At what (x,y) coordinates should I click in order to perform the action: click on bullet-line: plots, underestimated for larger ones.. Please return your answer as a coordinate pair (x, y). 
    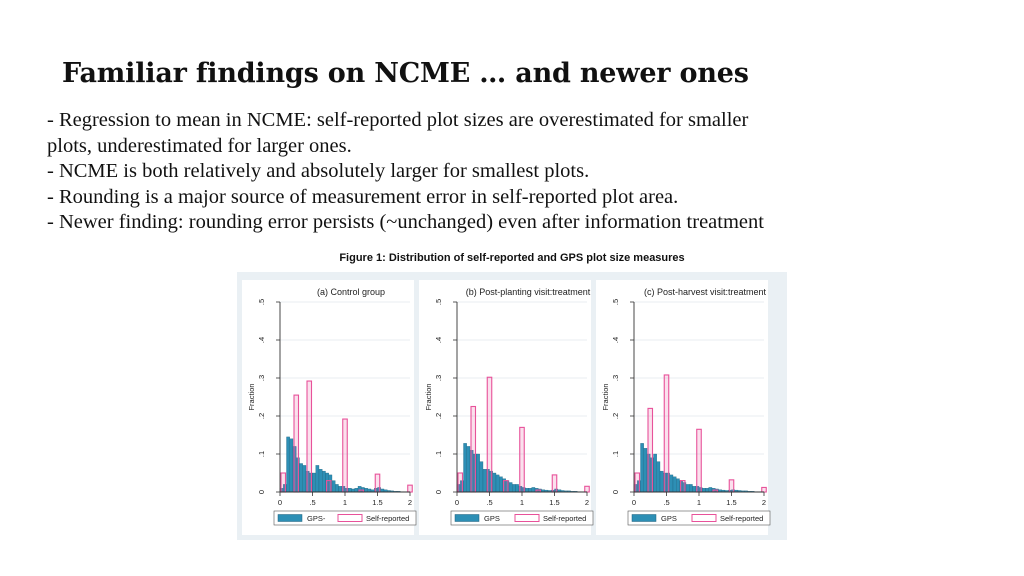
    Looking at the image, I should click on (199, 145).